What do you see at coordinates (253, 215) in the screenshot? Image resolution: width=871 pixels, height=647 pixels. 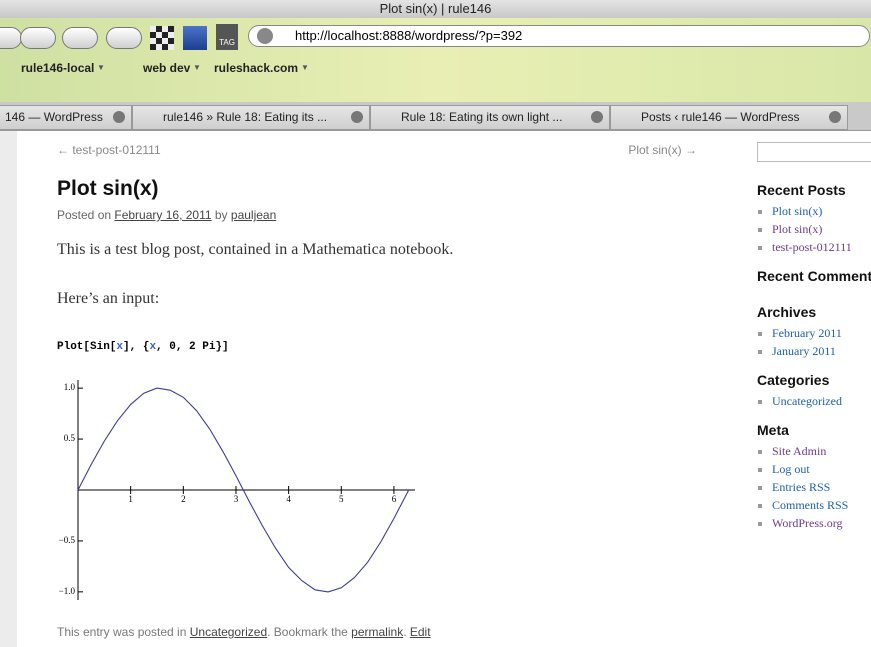 I see `meta-link: pauljean` at bounding box center [253, 215].